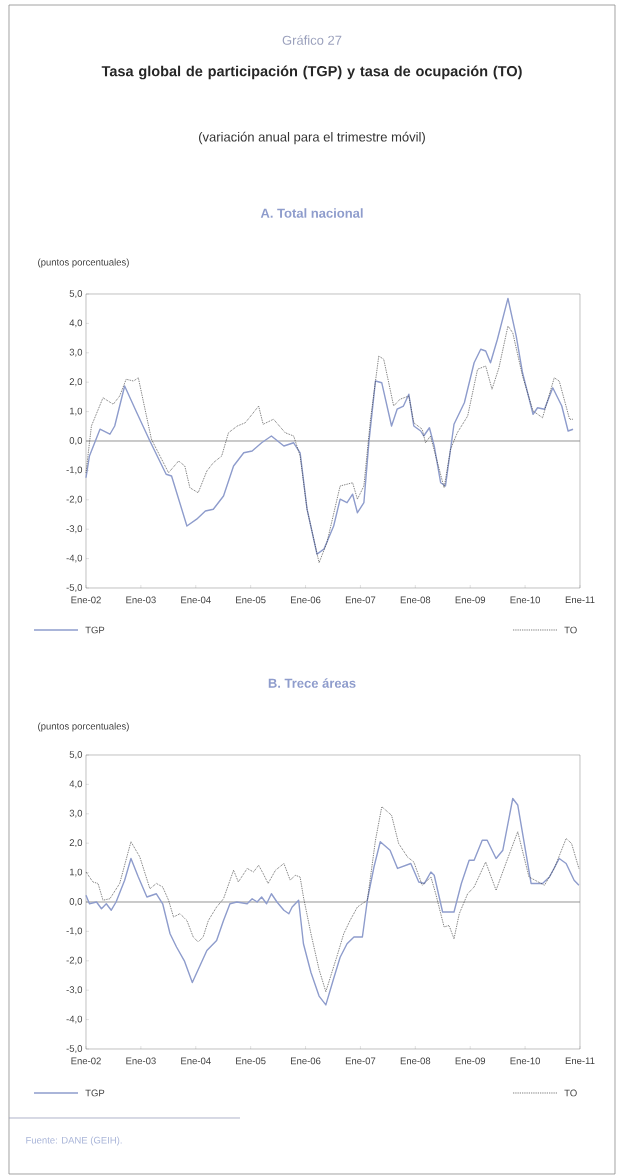  I want to click on text: Gráfico 27, so click(312, 40).